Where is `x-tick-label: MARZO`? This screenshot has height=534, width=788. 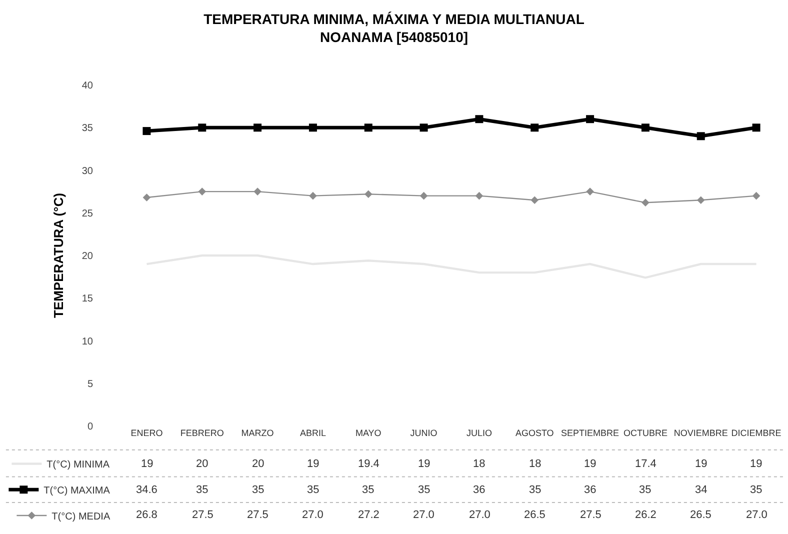 x-tick-label: MARZO is located at coordinates (257, 433).